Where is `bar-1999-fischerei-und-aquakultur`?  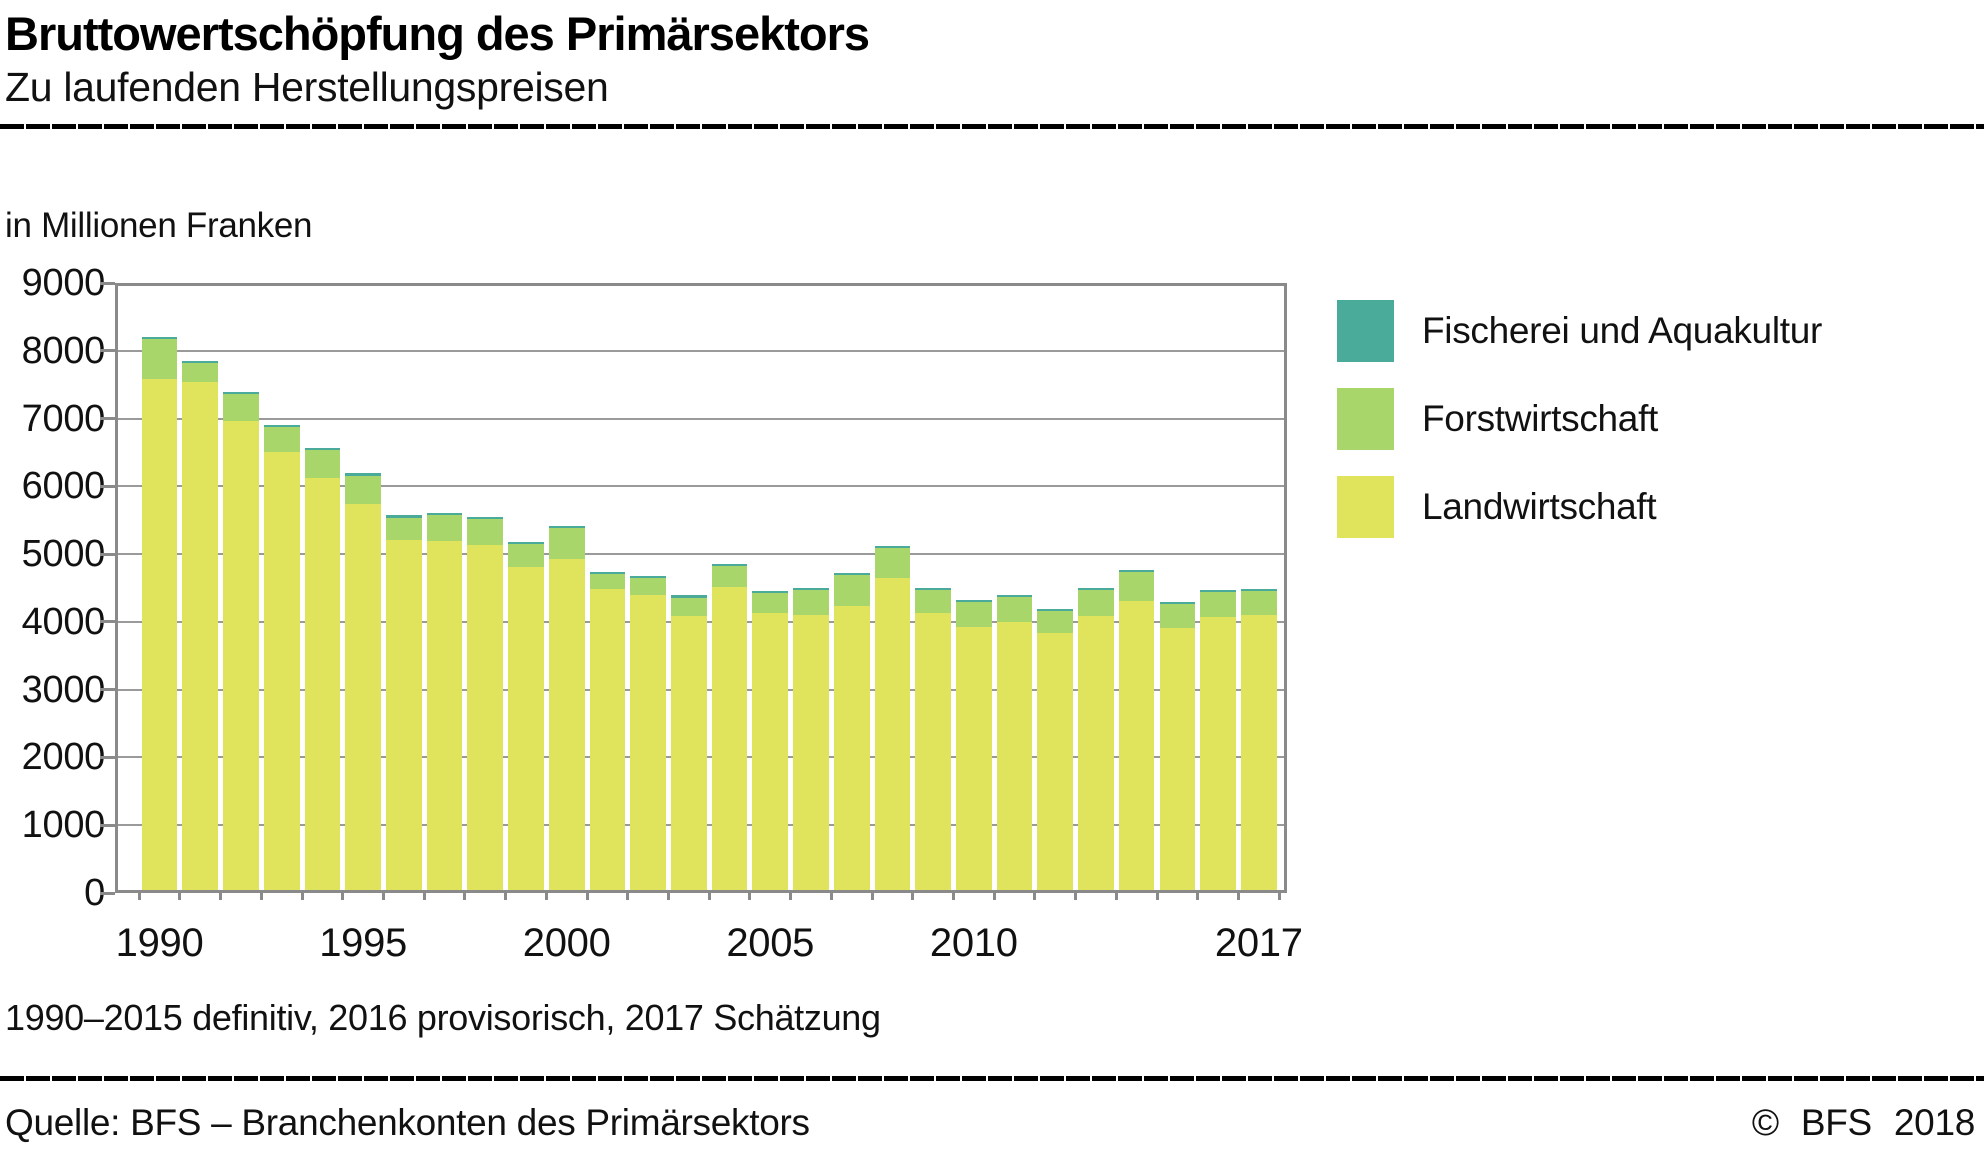
bar-1999-fischerei-und-aquakultur is located at coordinates (526, 542).